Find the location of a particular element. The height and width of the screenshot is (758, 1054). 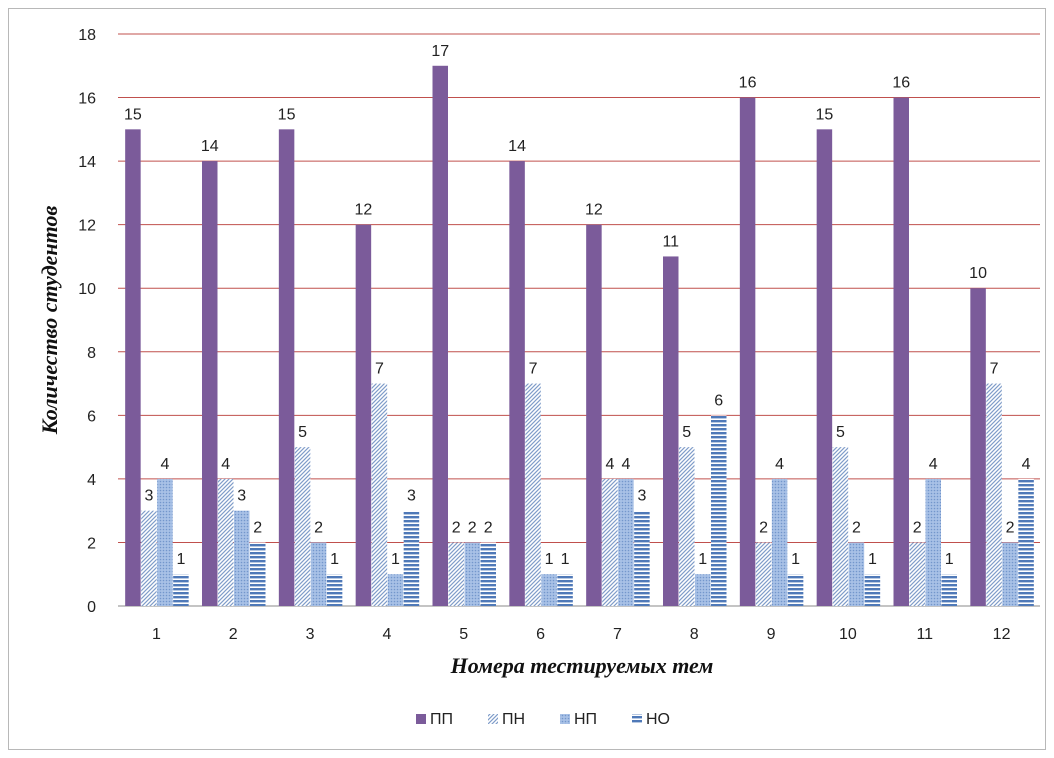

bar-НО-10 is located at coordinates (872, 590).